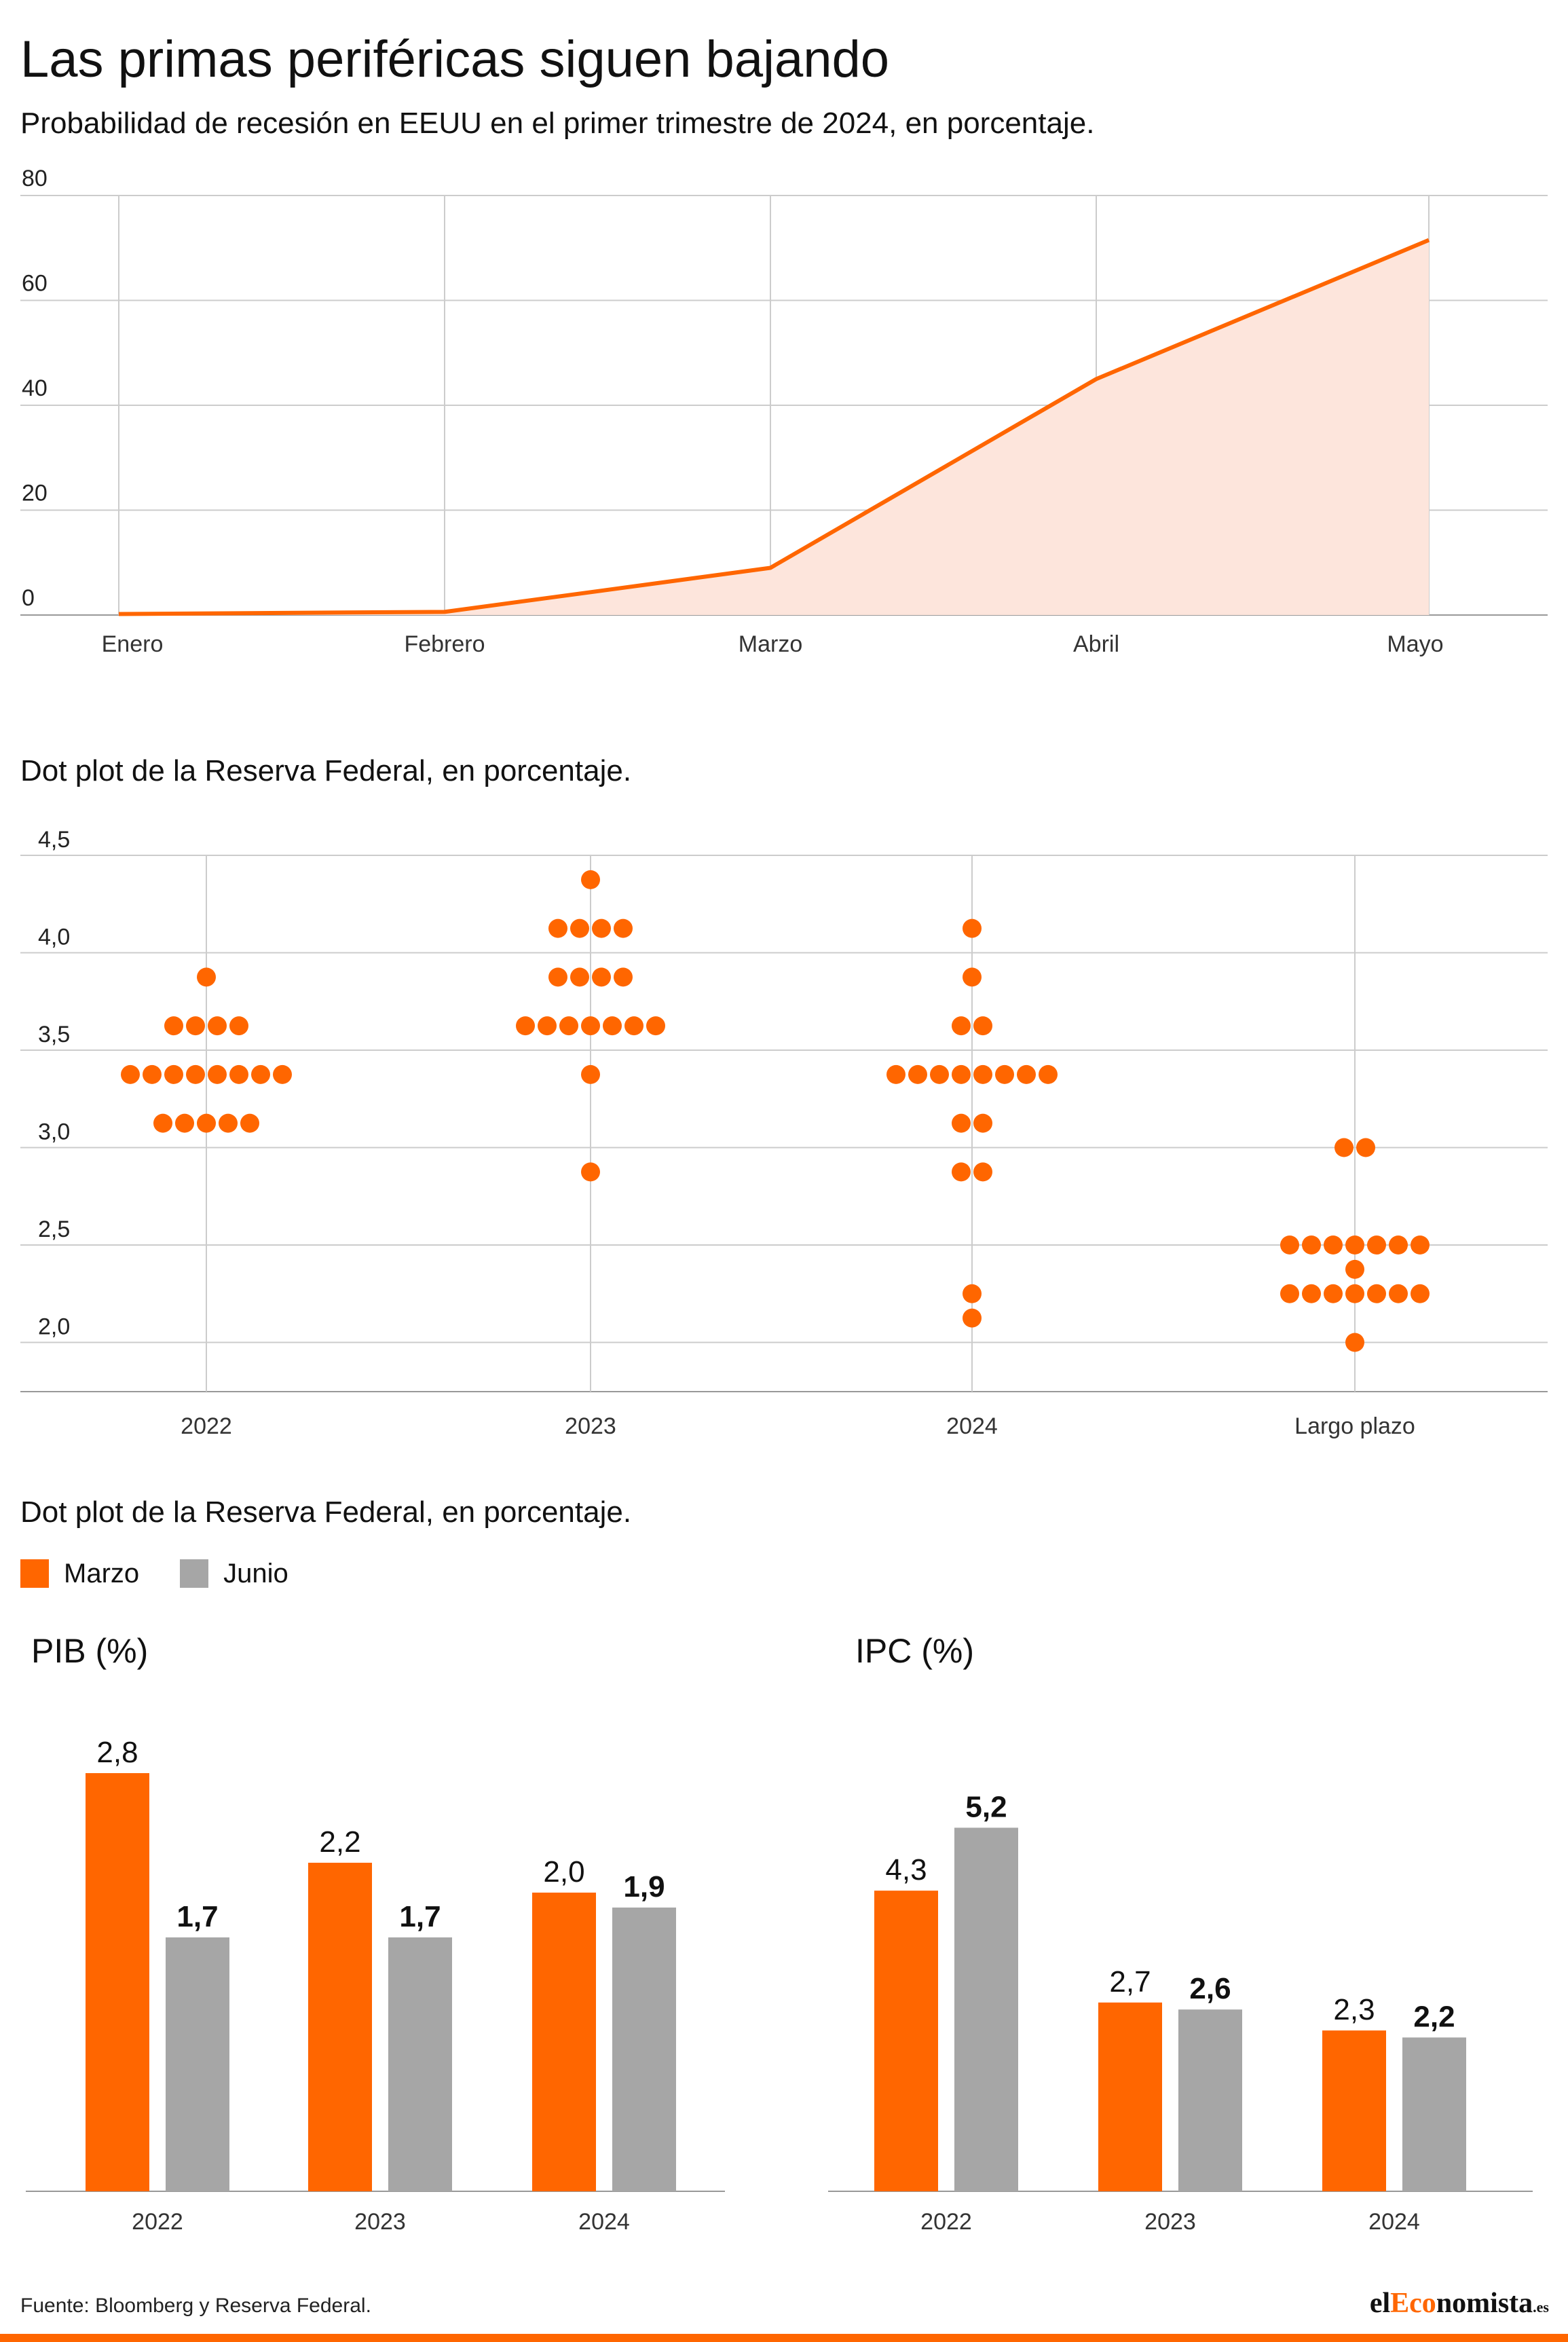  I want to click on pib-title: PIB (%), so click(90, 1651).